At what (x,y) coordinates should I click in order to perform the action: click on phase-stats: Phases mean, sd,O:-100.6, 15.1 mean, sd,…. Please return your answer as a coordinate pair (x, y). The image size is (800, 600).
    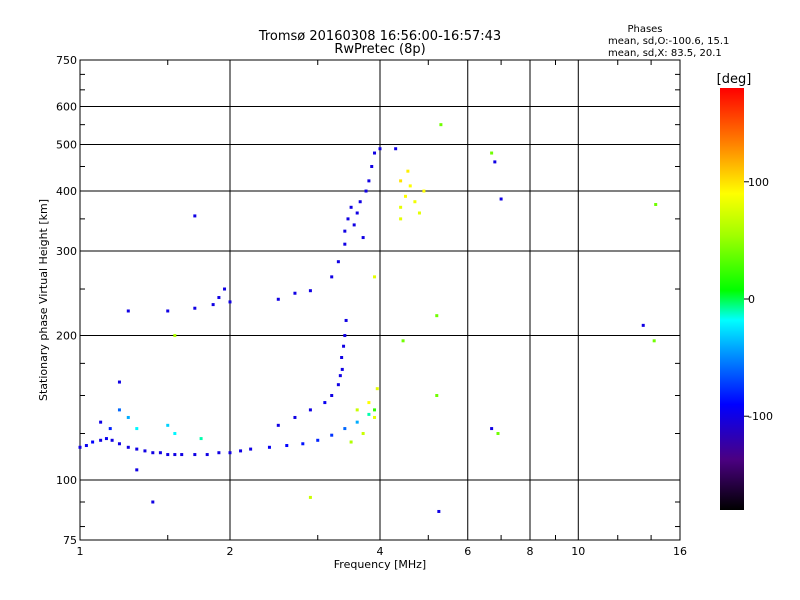
    Looking at the image, I should click on (668, 41).